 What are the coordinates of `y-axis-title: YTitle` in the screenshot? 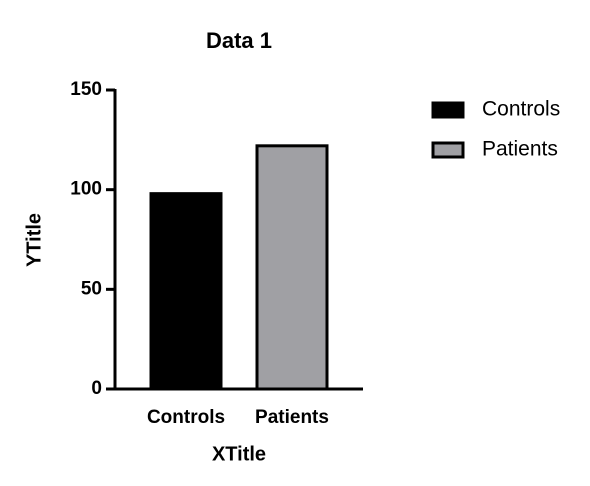 It's located at (34, 240).